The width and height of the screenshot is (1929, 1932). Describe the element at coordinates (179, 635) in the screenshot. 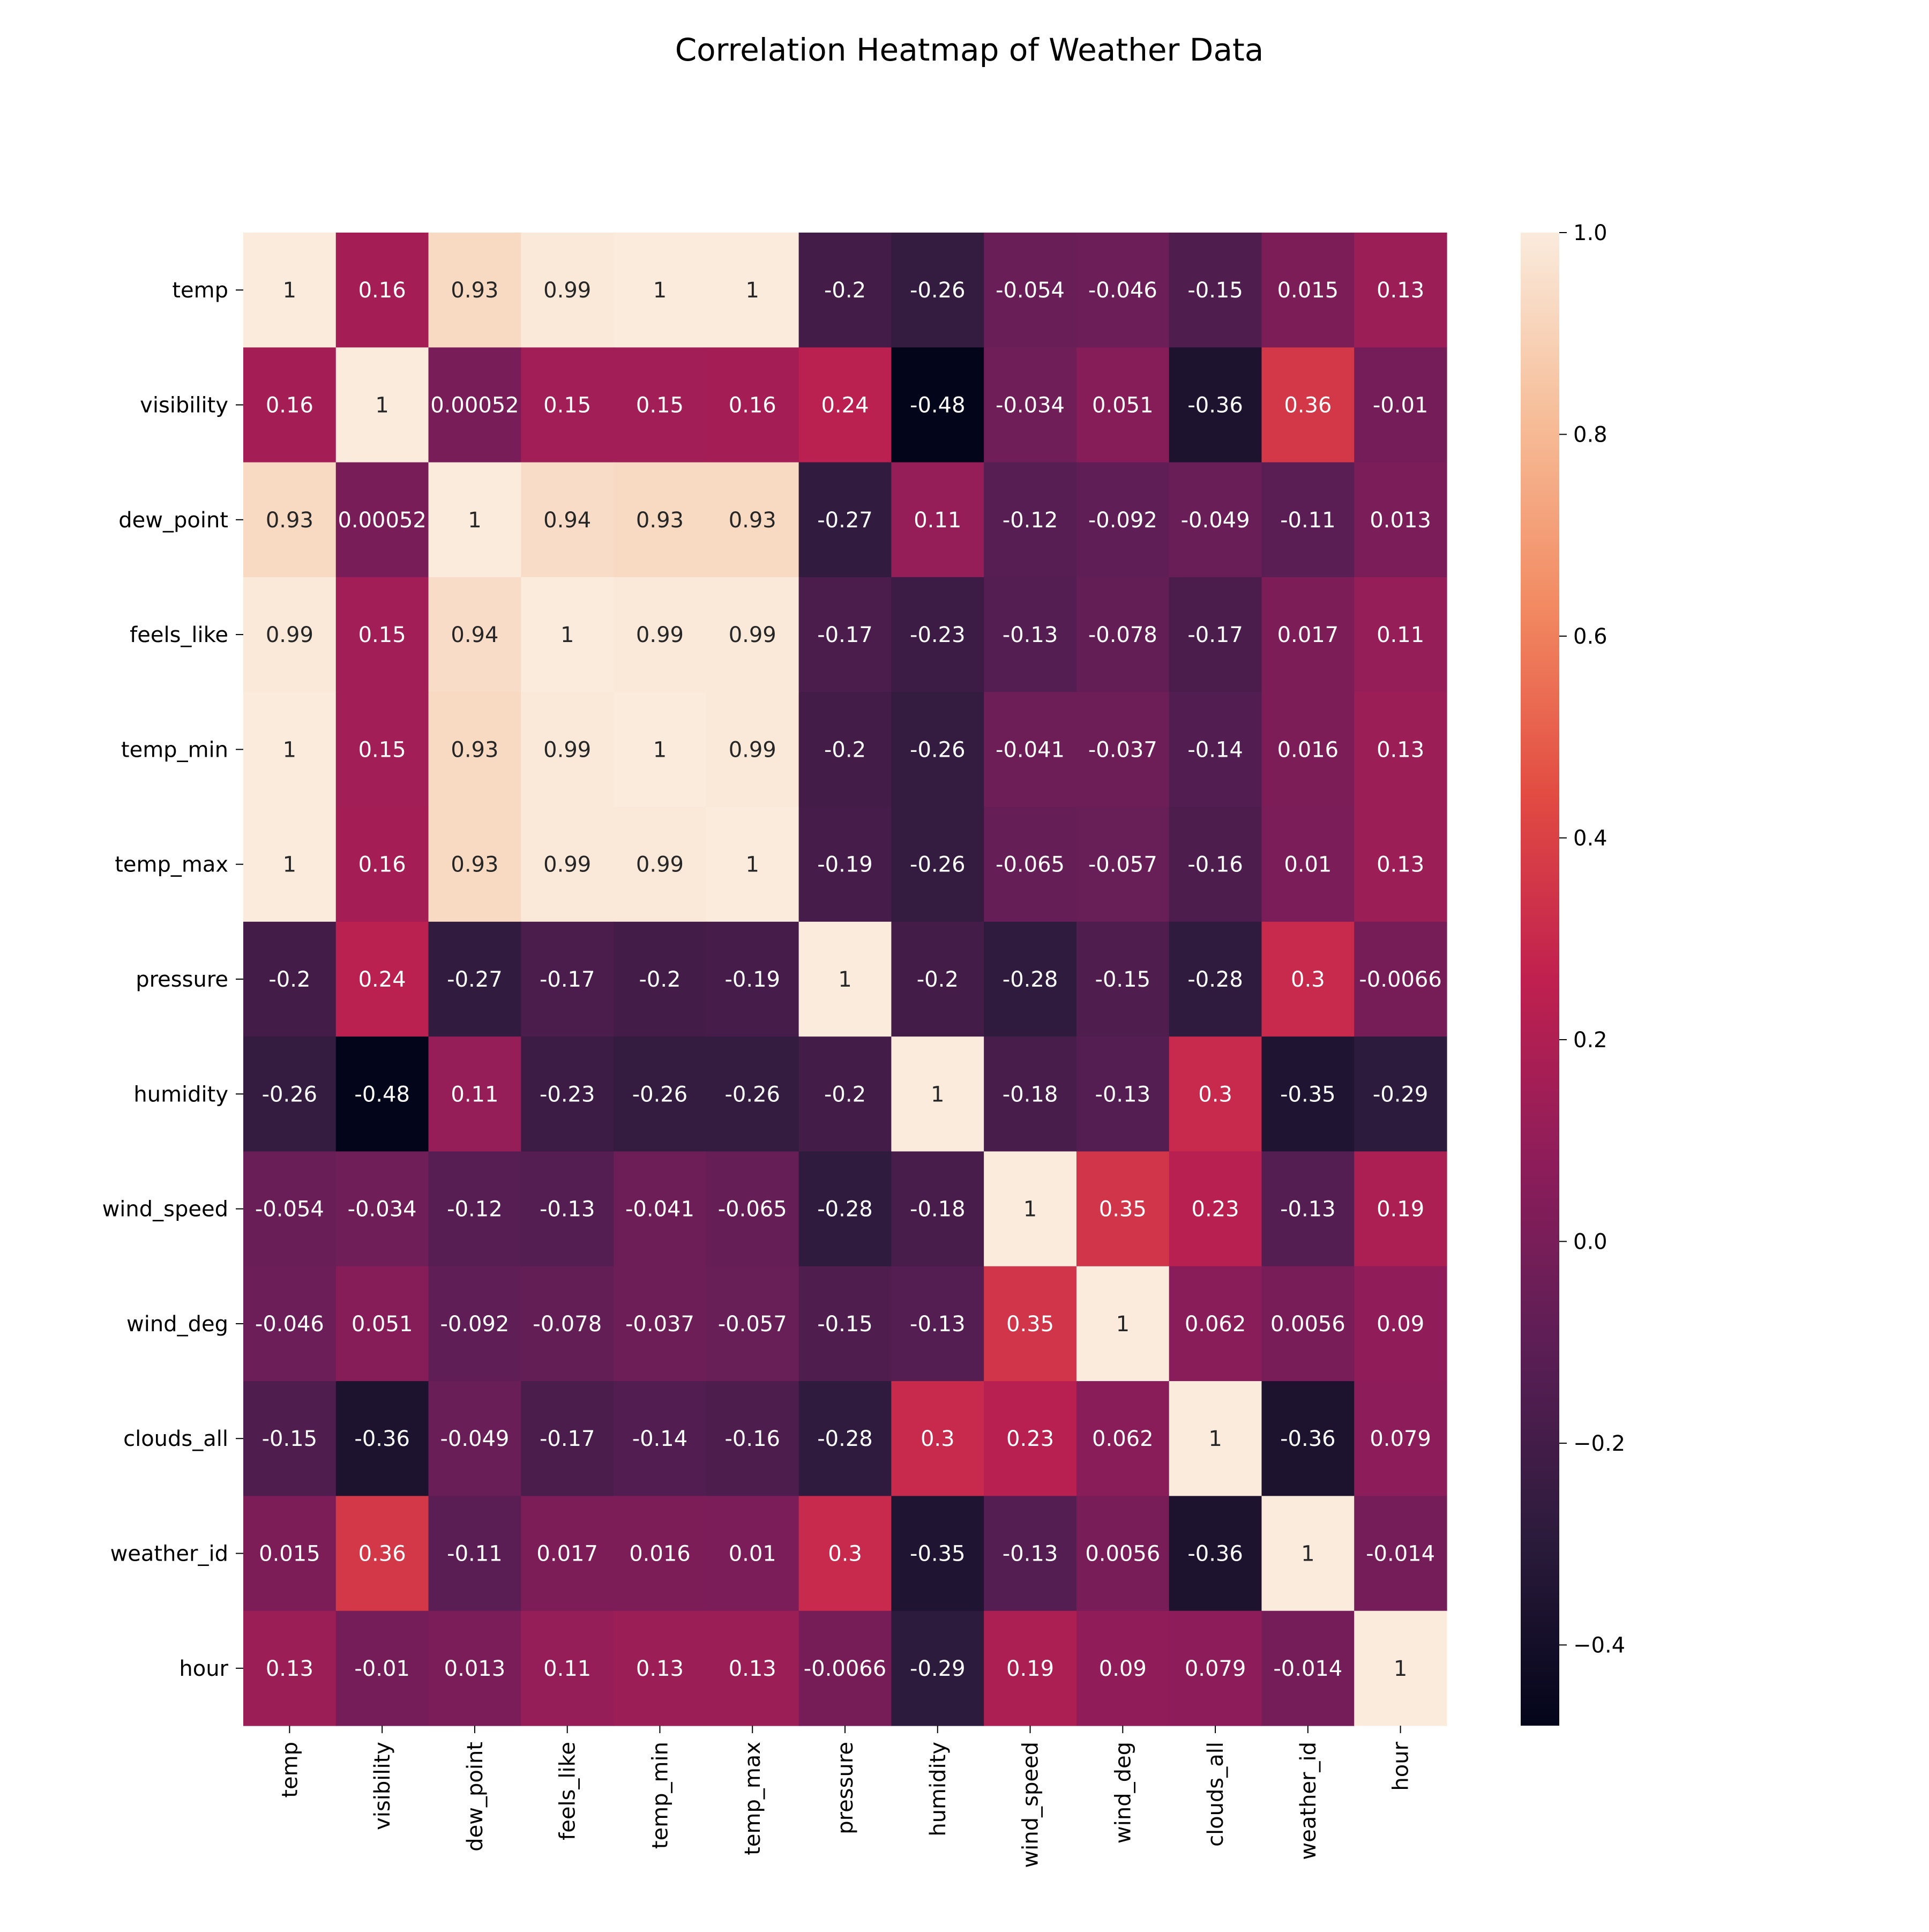

I see `row-label: feels_like` at that location.